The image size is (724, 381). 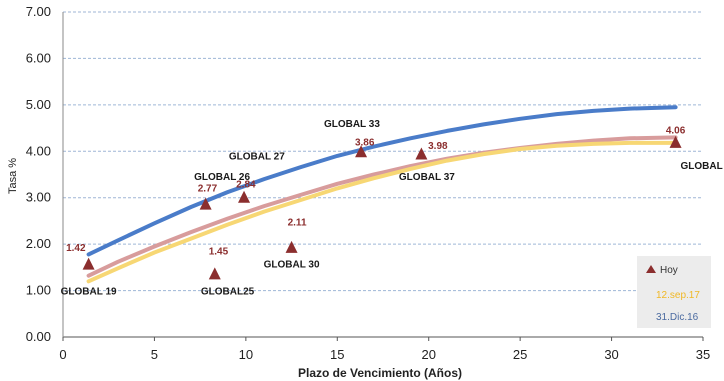 What do you see at coordinates (38, 290) in the screenshot?
I see `y-tick-label: 1.00` at bounding box center [38, 290].